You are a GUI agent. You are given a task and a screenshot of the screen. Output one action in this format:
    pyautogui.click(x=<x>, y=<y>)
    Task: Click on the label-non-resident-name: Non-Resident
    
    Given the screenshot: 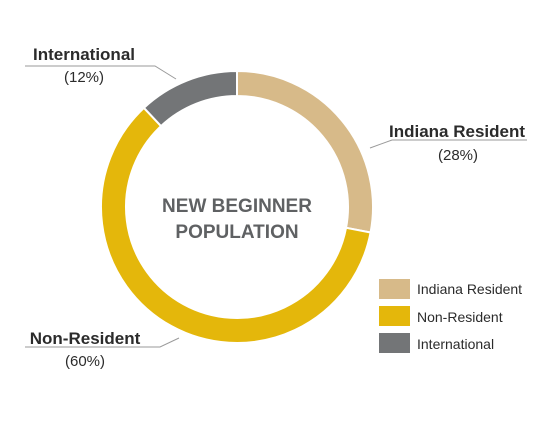 What is the action you would take?
    pyautogui.click(x=85, y=338)
    